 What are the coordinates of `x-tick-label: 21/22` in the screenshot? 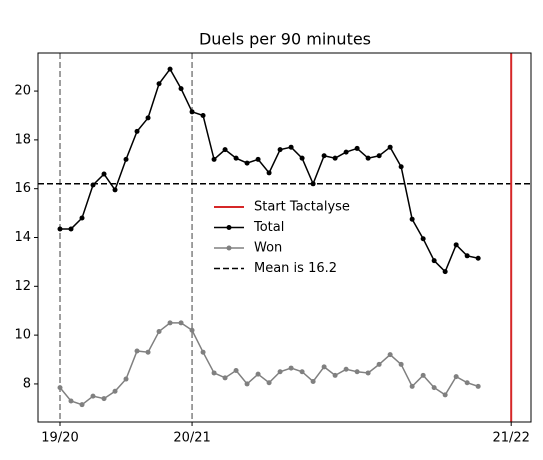 It's located at (510, 438).